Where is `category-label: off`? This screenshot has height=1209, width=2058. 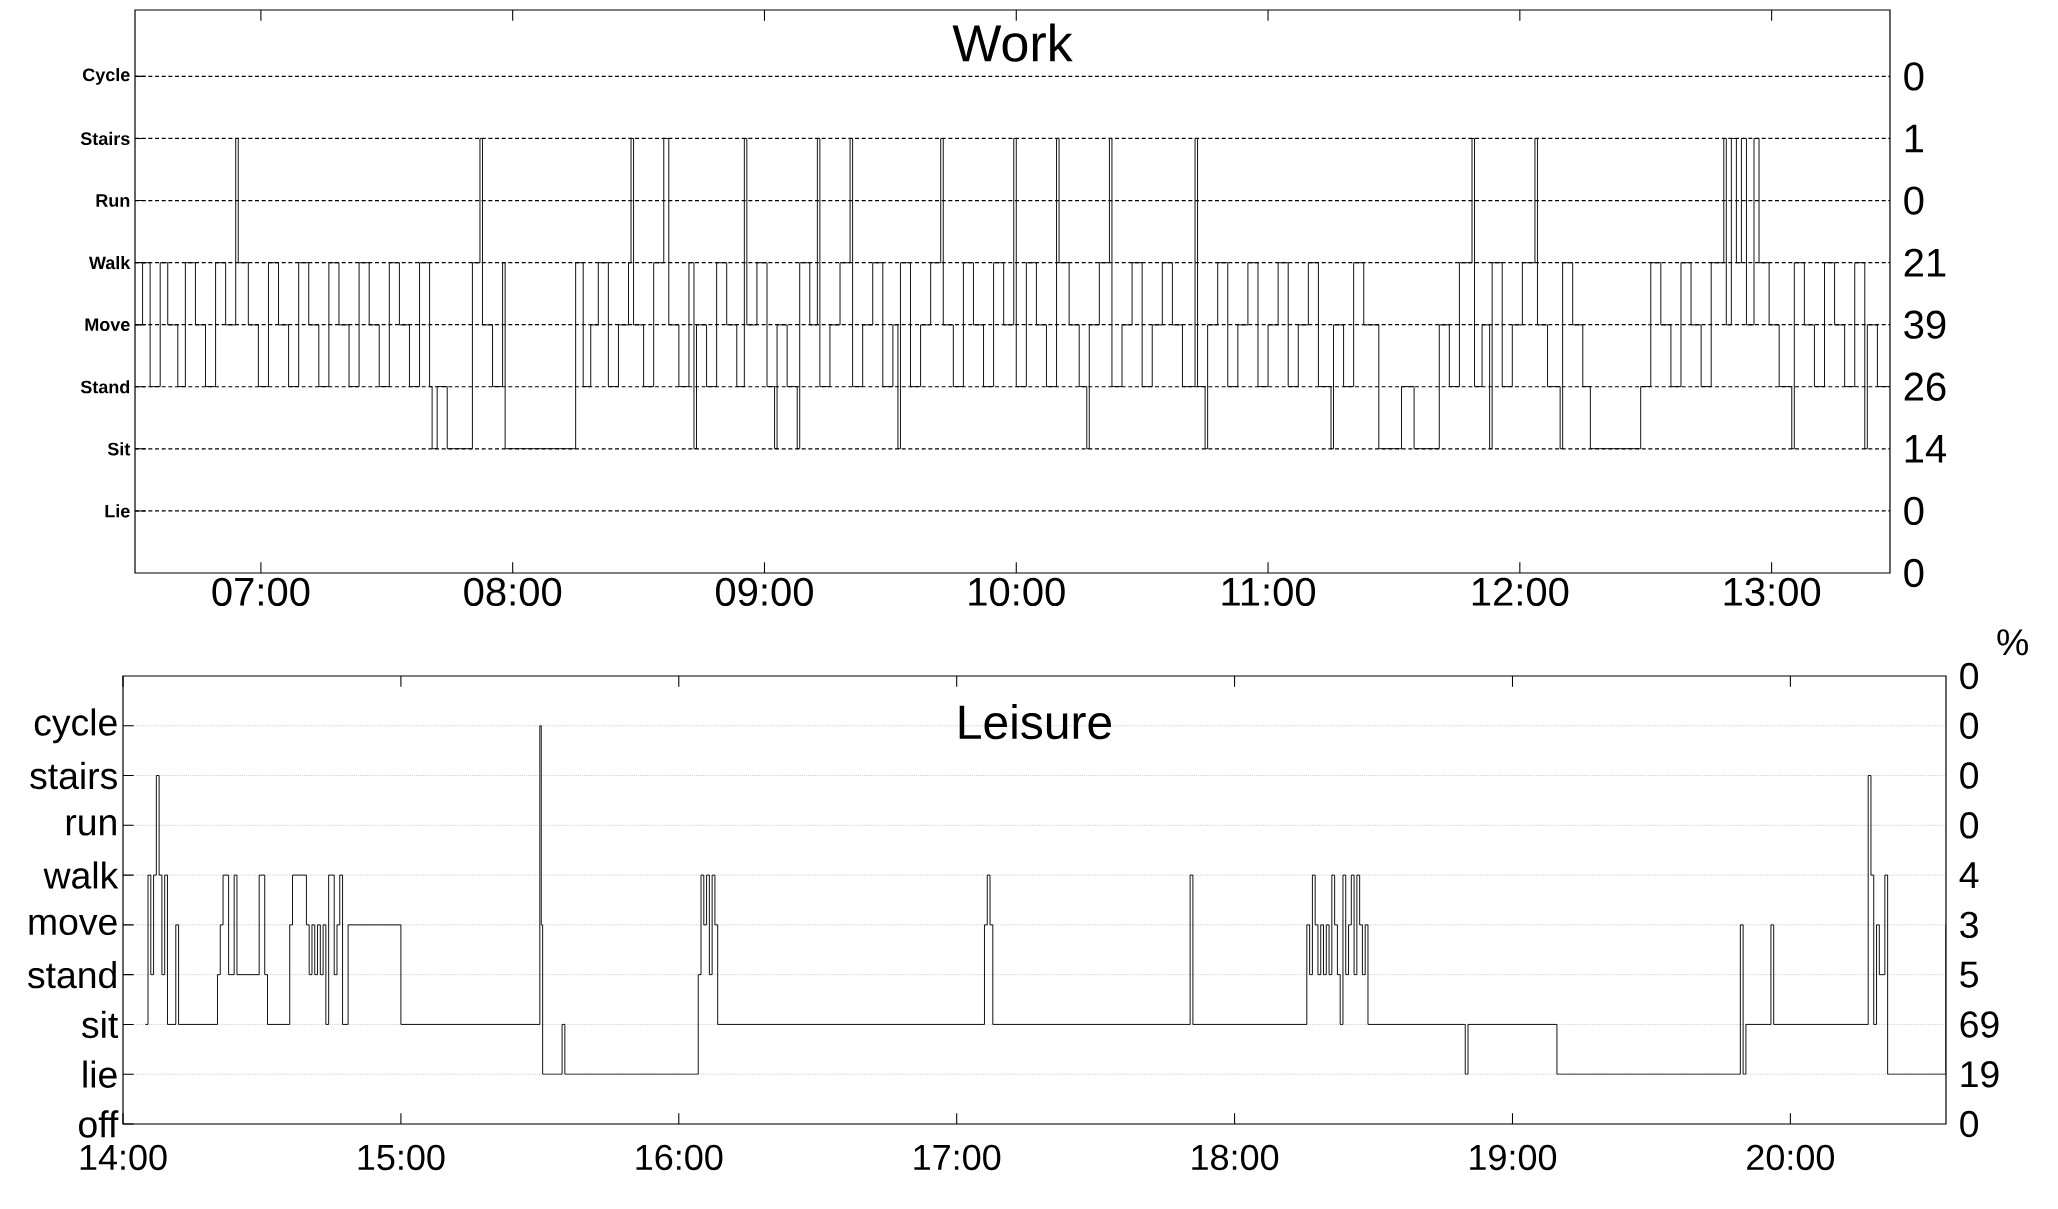
category-label: off is located at coordinates (99, 1124).